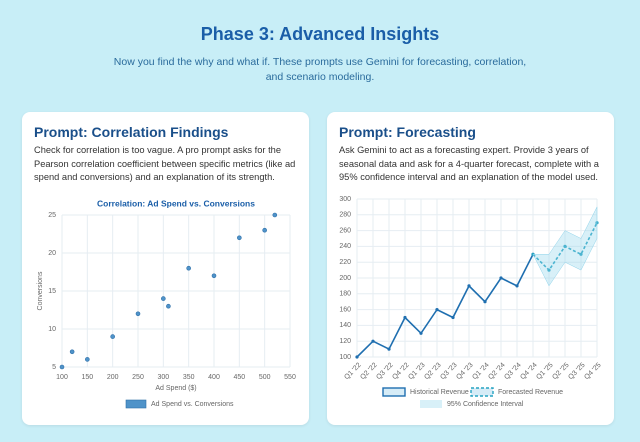 Image resolution: width=640 pixels, height=442 pixels. Describe the element at coordinates (52, 291) in the screenshot. I see `y-tick-label: 15` at that location.